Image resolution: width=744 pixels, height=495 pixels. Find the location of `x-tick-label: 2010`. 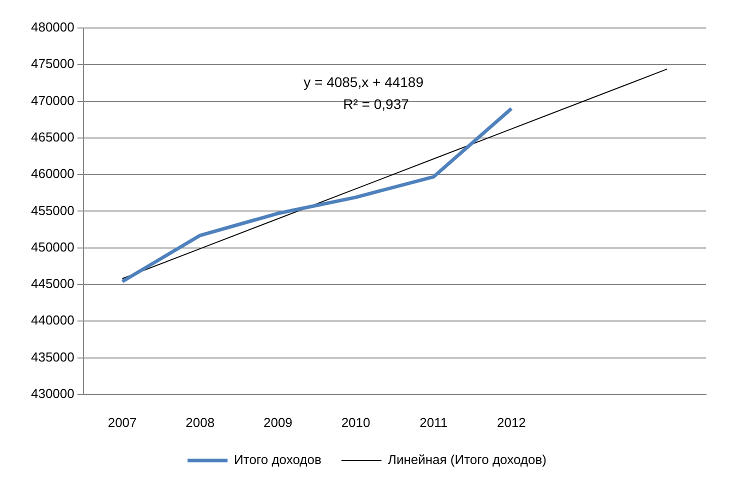

x-tick-label: 2010 is located at coordinates (355, 422).